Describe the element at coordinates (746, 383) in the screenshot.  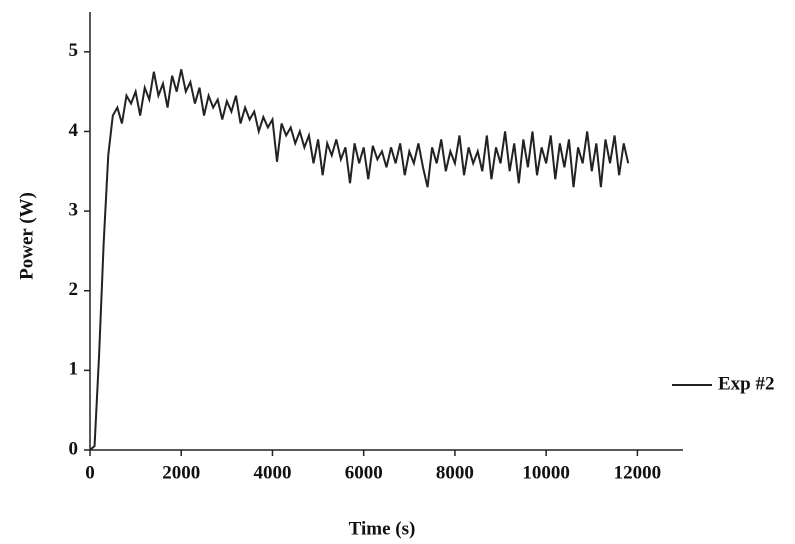
I see `legend-label: Exp #2` at that location.